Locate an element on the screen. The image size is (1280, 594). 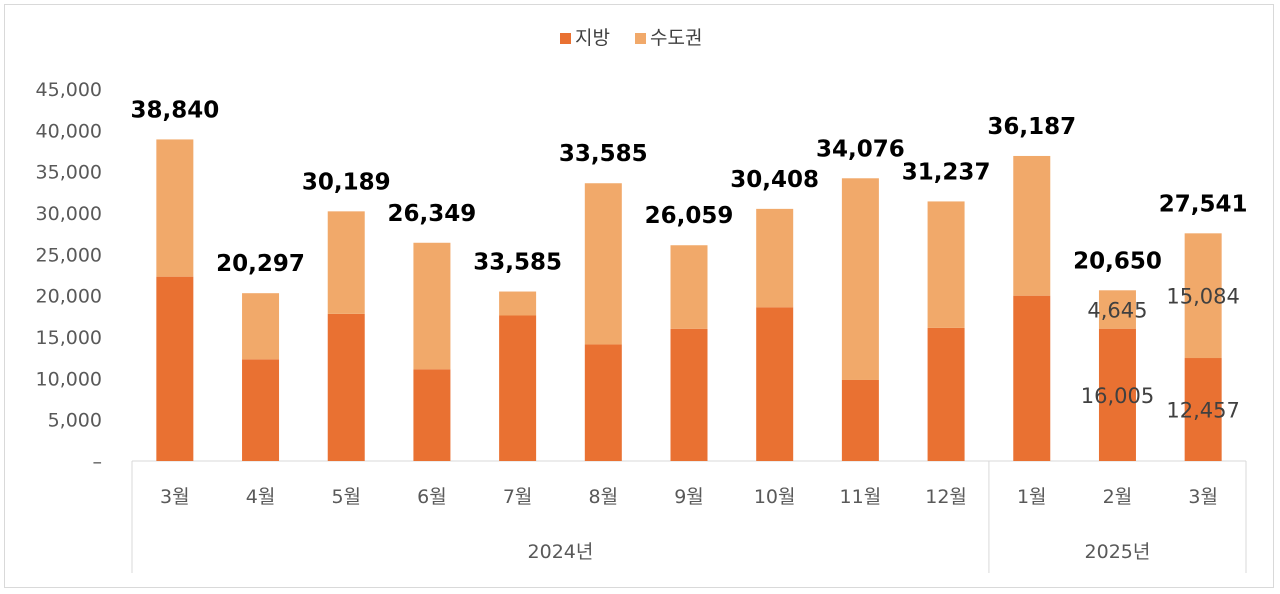
x-tick-label: 1월 is located at coordinates (1032, 497).